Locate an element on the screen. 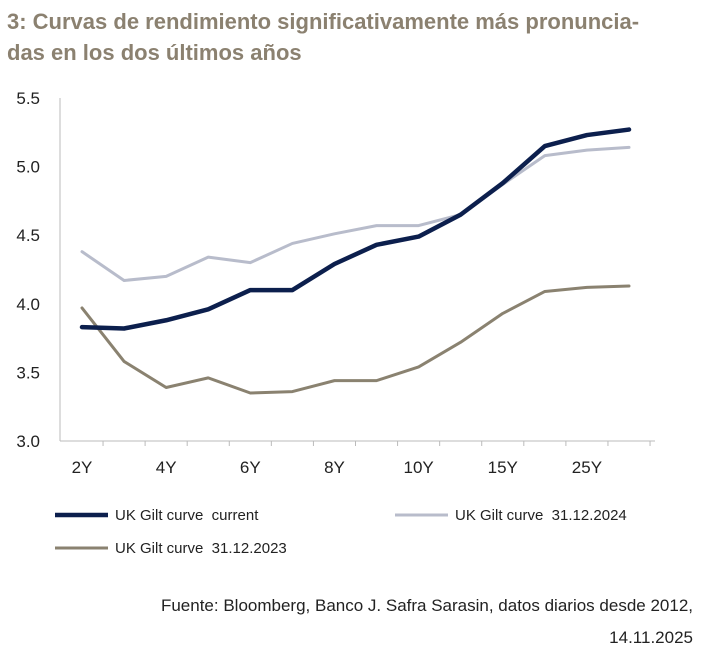 The width and height of the screenshot is (709, 654). title-line-2: das en los dos últimos años is located at coordinates (154, 52).